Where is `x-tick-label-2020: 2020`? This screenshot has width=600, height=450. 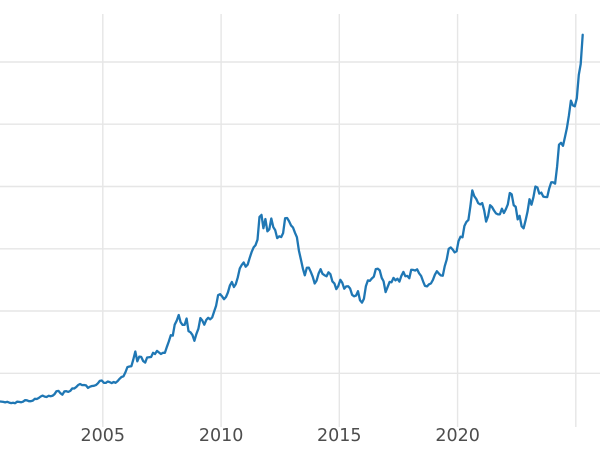 x-tick-label-2020: 2020 is located at coordinates (457, 436).